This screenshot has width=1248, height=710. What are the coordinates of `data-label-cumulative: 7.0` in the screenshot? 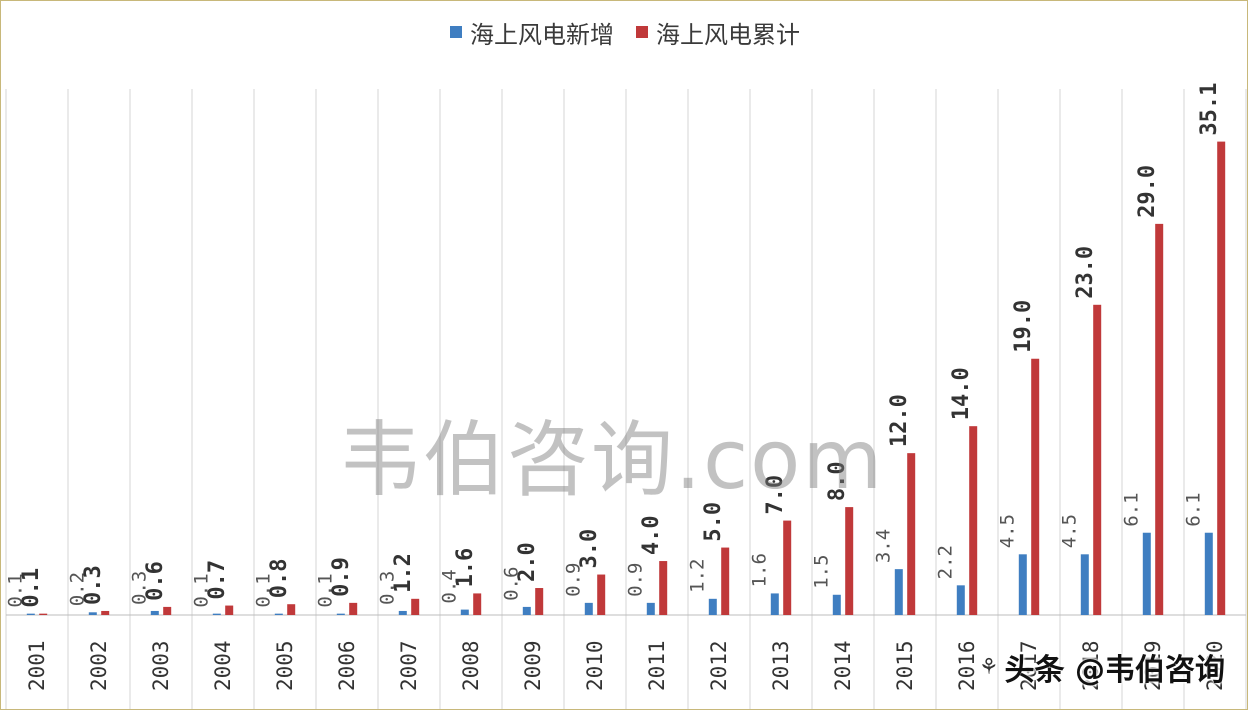 It's located at (775, 495).